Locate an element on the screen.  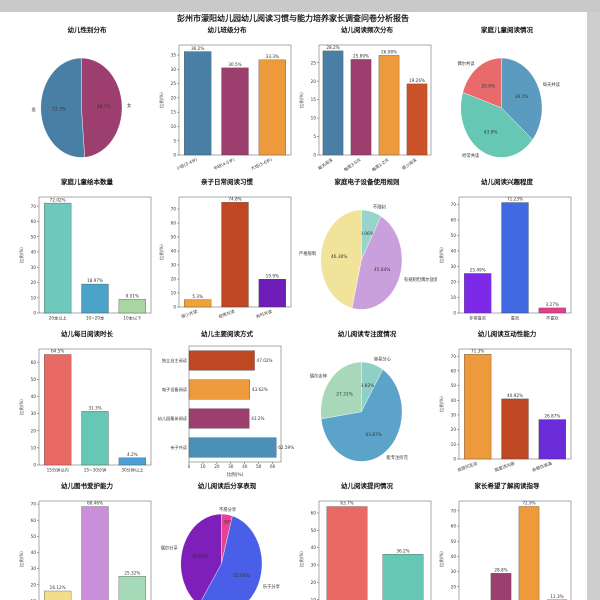
svg-text: 35 is located at coordinates (174, 55).